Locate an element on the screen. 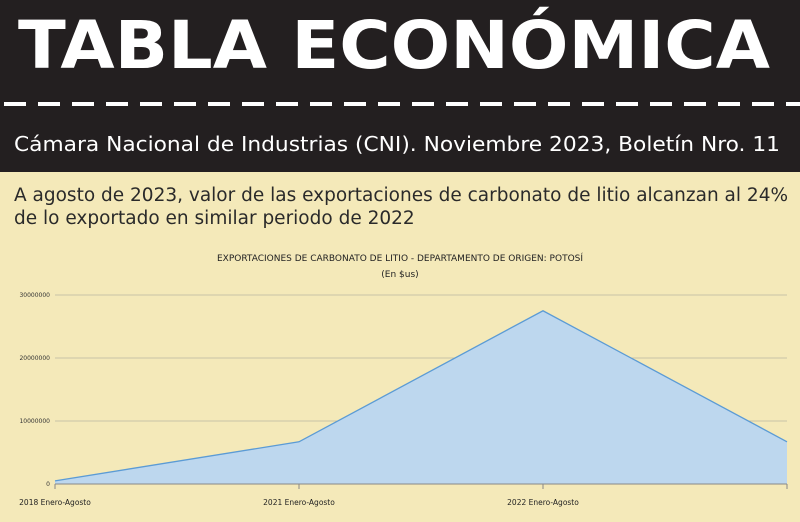 This screenshot has width=800, height=522. y-tick-label: 0 is located at coordinates (48, 484).